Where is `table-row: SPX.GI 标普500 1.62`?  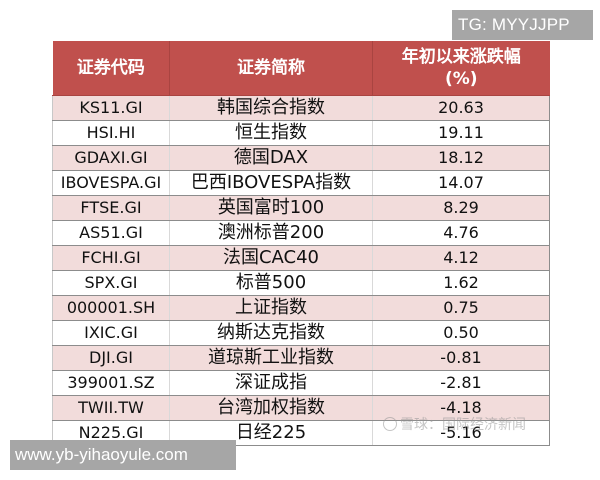
table-row: SPX.GI 标普500 1.62 is located at coordinates (301, 283).